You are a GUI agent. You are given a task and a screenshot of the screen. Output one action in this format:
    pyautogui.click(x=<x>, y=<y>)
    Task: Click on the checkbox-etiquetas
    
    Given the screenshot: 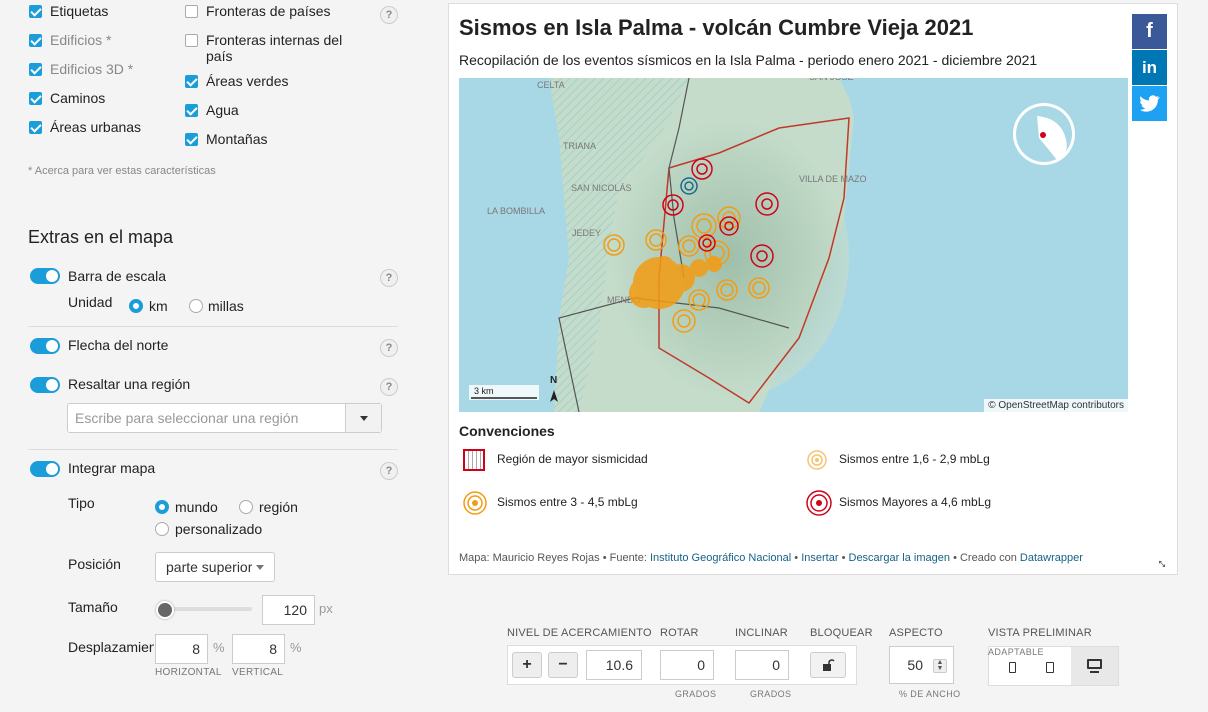 What is the action you would take?
    pyautogui.click(x=35, y=11)
    